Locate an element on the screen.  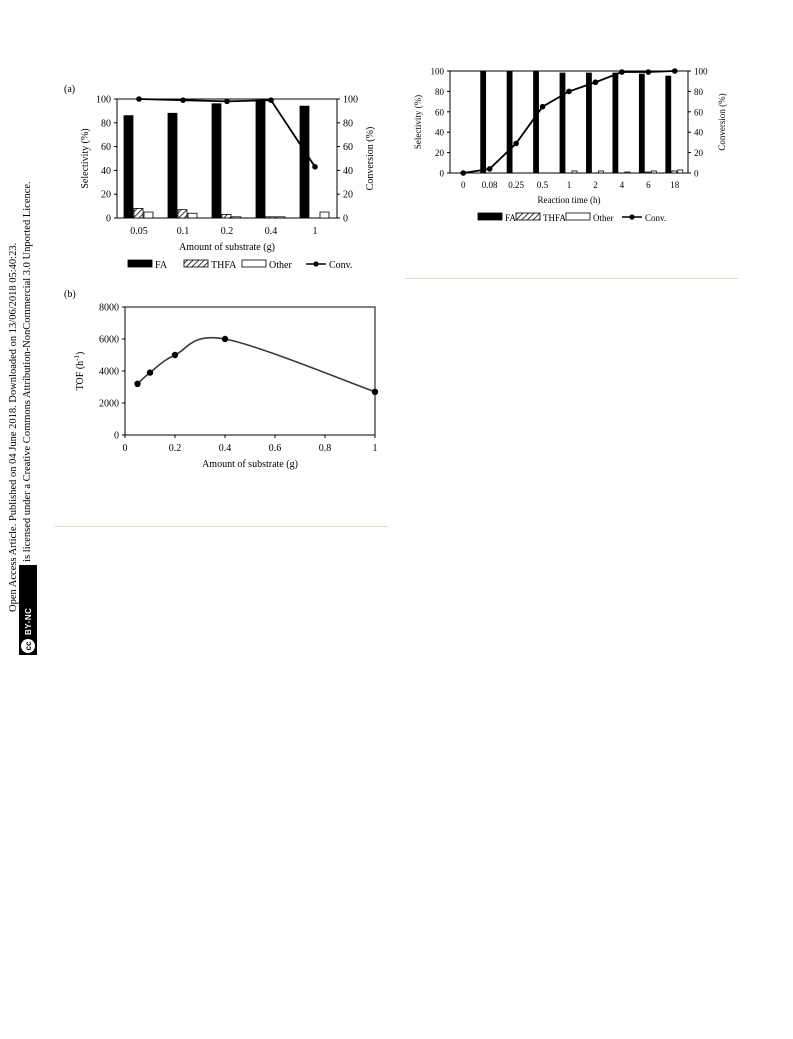
panel-label: (a) is located at coordinates (69, 89).